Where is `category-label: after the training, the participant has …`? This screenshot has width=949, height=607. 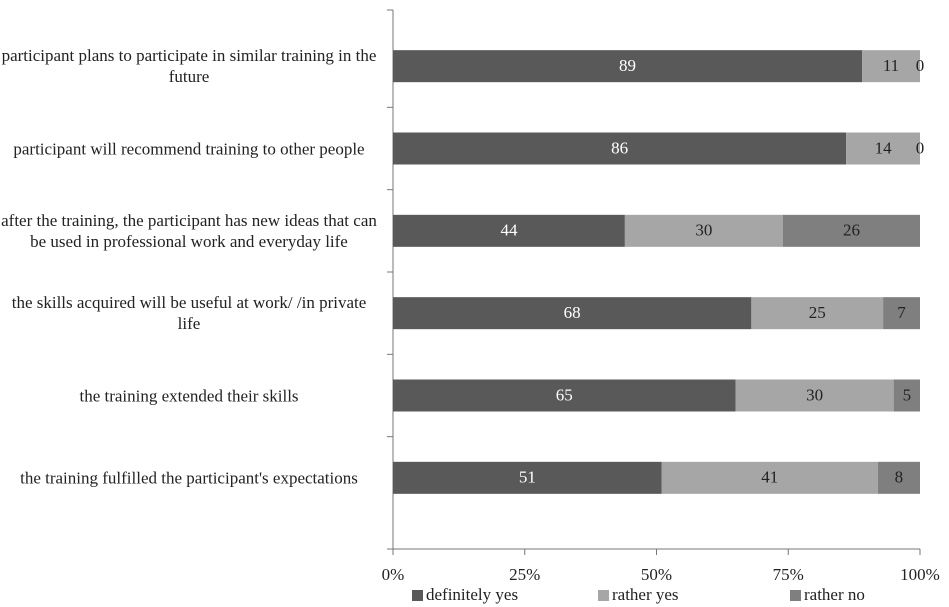 category-label: after the training, the participant has … is located at coordinates (189, 230).